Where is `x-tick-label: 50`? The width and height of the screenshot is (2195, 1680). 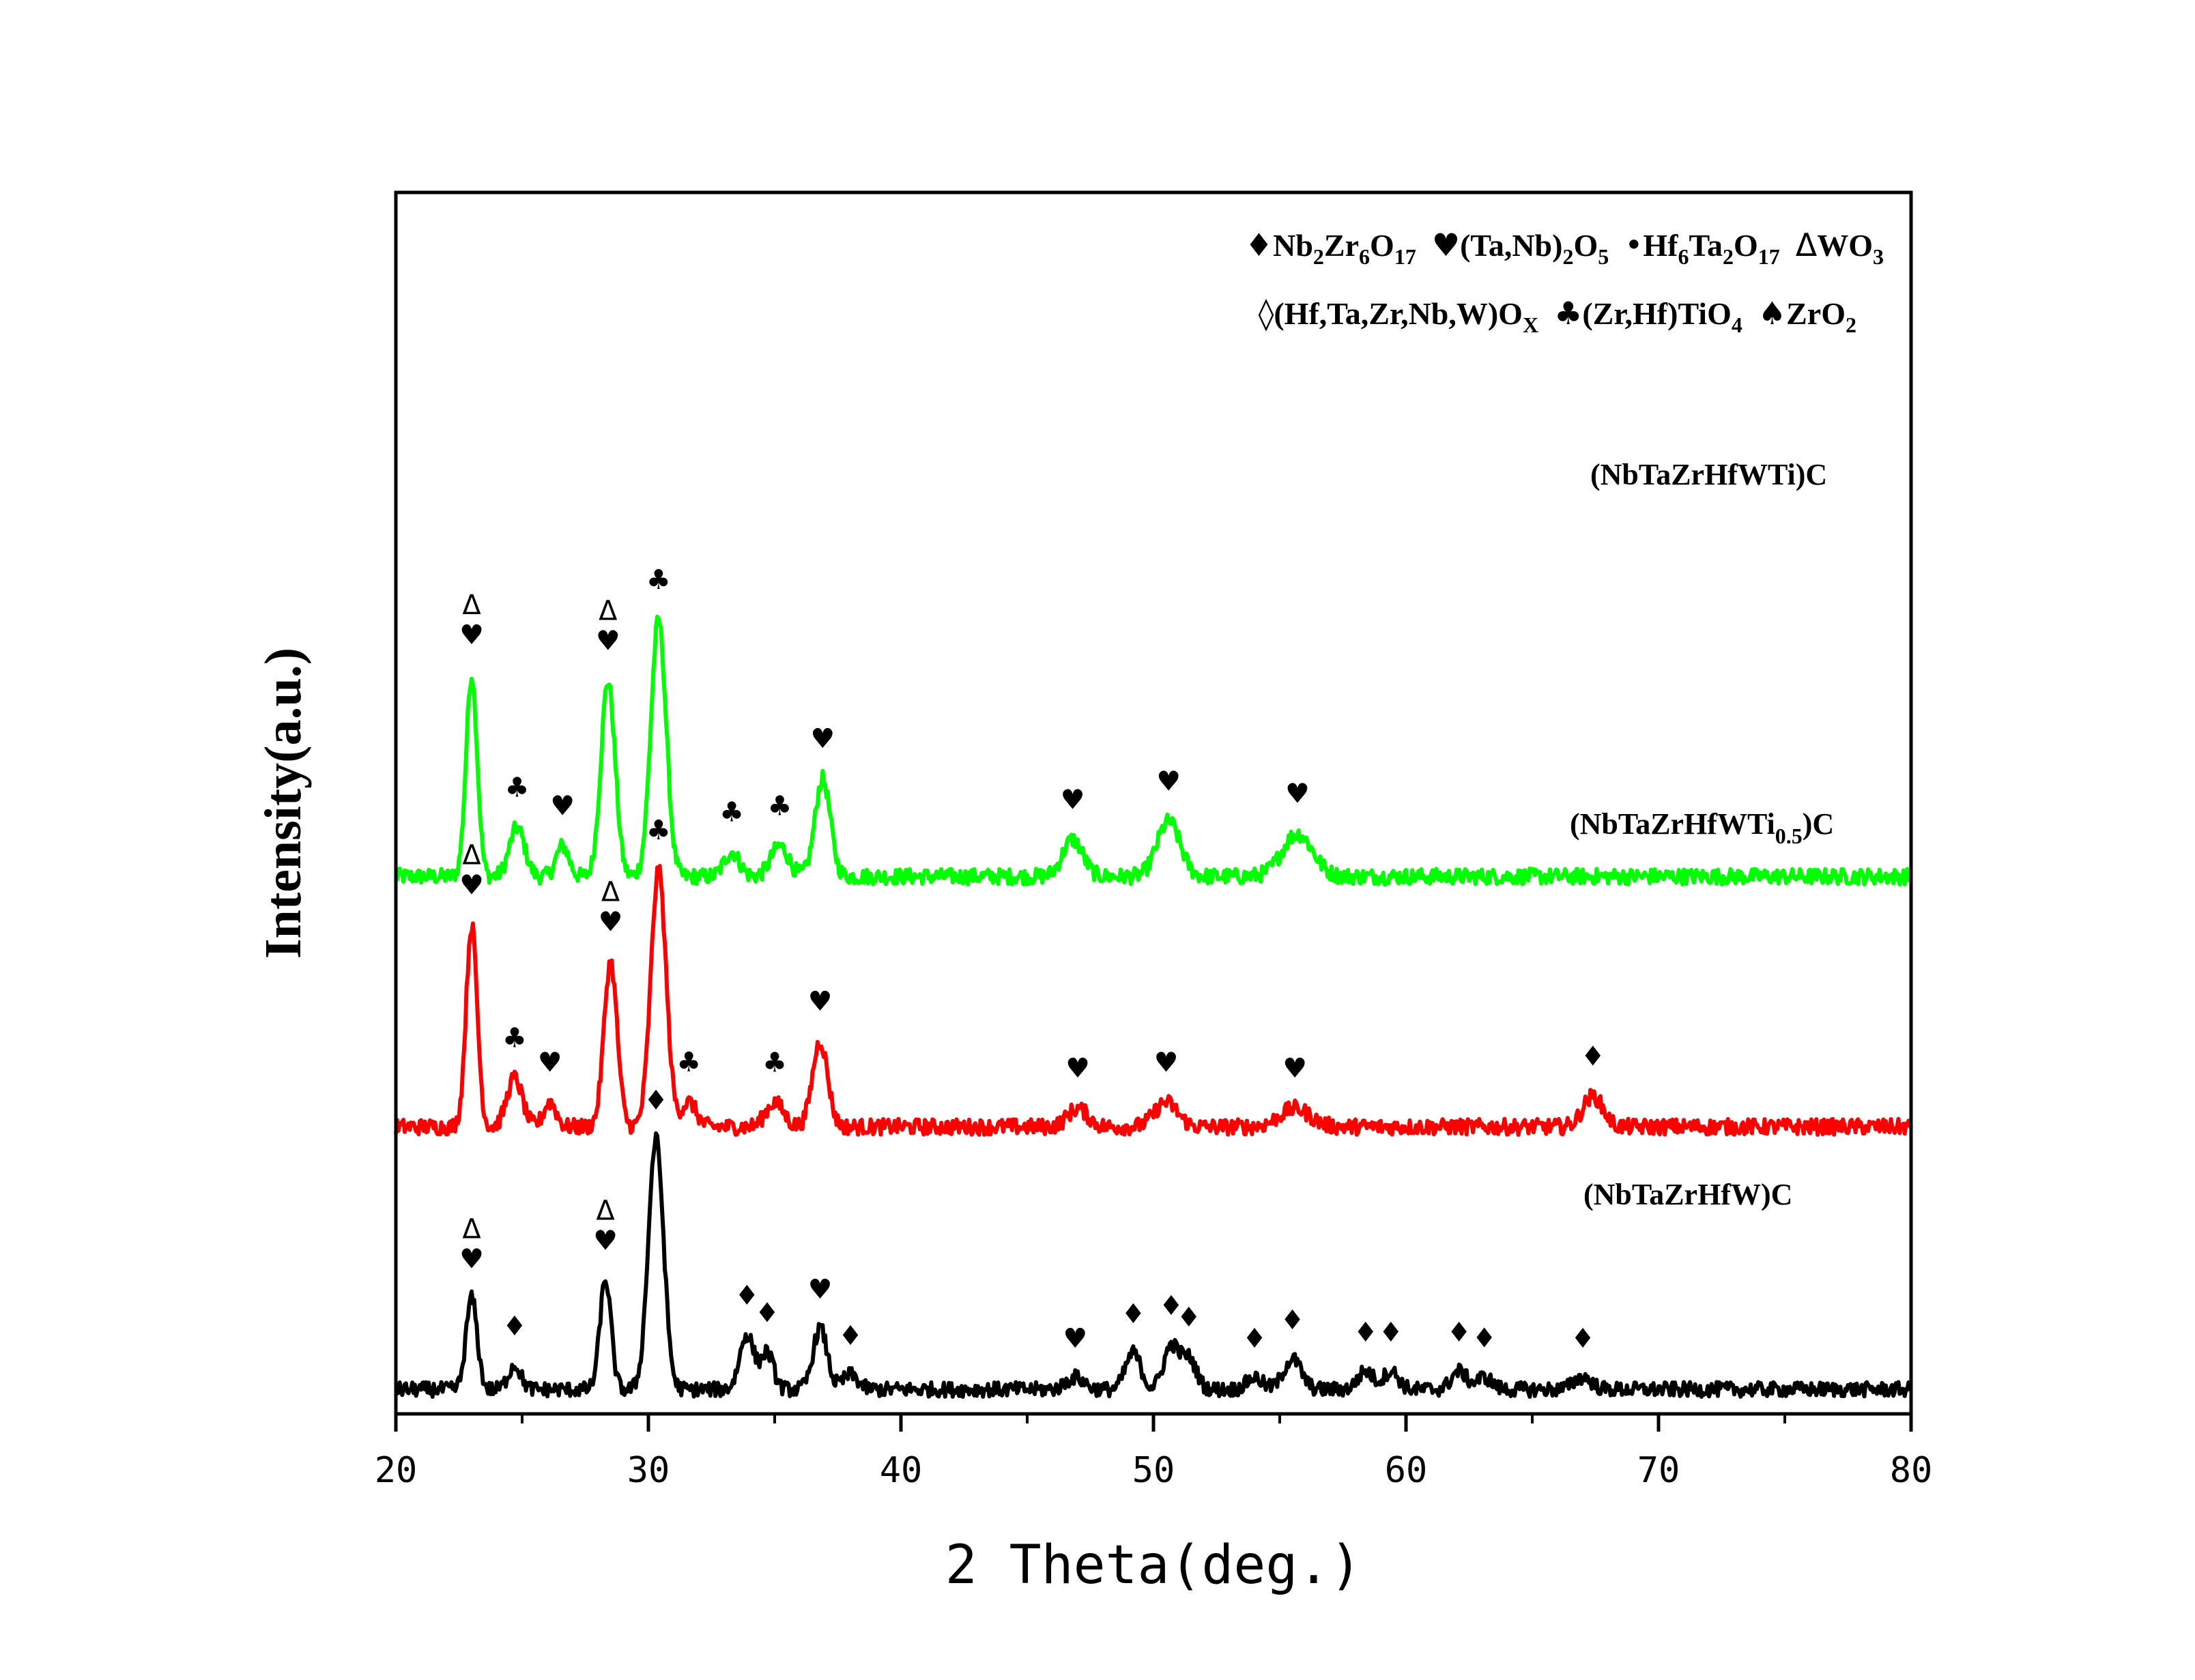
x-tick-label: 50 is located at coordinates (1154, 1470).